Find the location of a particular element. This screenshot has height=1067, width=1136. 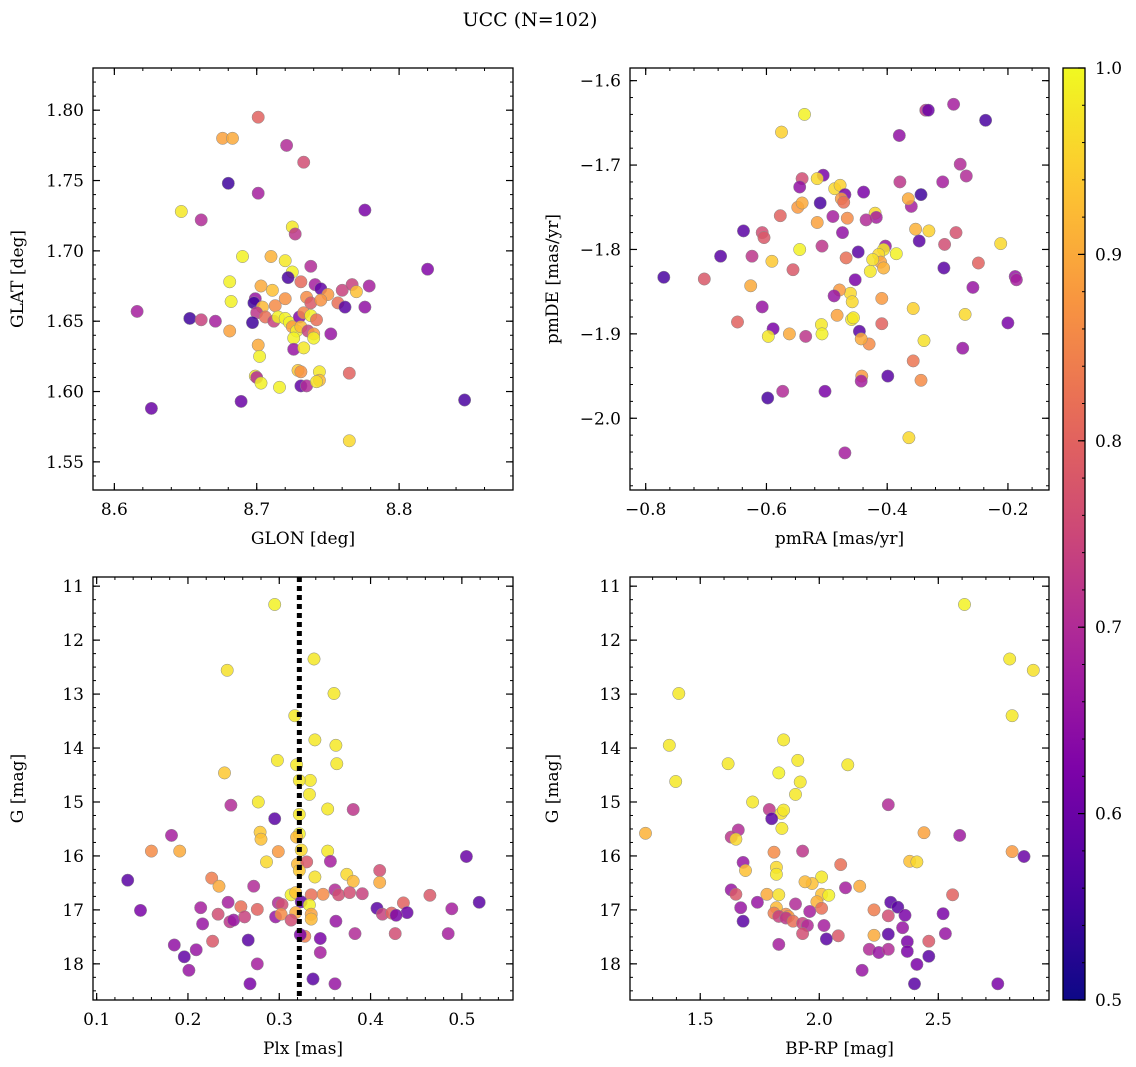

colorbar-tick-label: 1.0 is located at coordinates (1108, 69).